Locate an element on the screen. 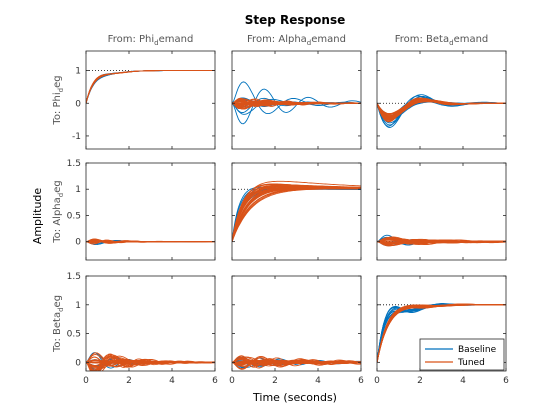 The width and height of the screenshot is (560, 420). legend-label-baseline: Baseline is located at coordinates (477, 350).